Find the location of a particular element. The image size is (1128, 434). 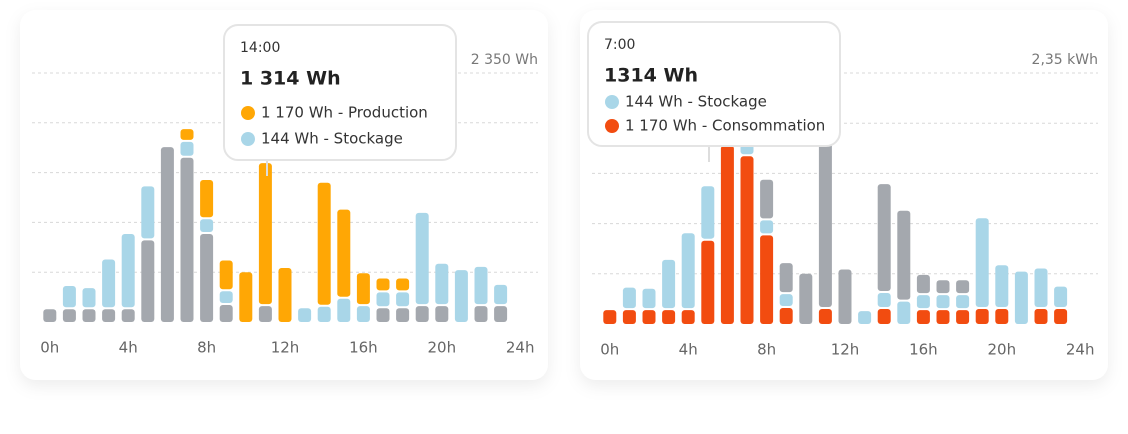

x-tick-label: 4h is located at coordinates (688, 350).